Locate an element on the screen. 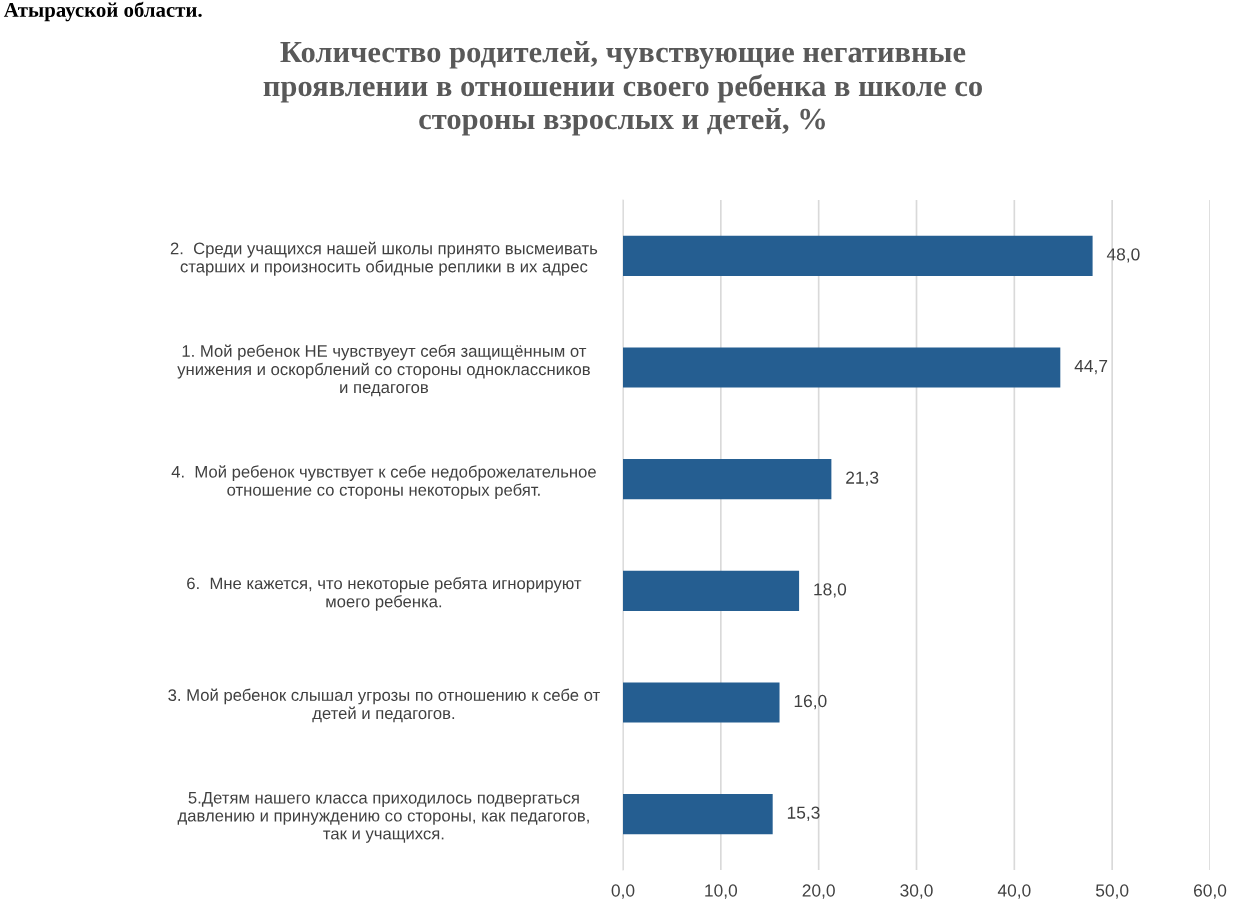 Image resolution: width=1246 pixels, height=920 pixels. y-tick-label: 5.Детям нашего класса приходилось подвергаться давлению и принуждению со стороны, как педагогов, так и учащихся. is located at coordinates (383, 817).